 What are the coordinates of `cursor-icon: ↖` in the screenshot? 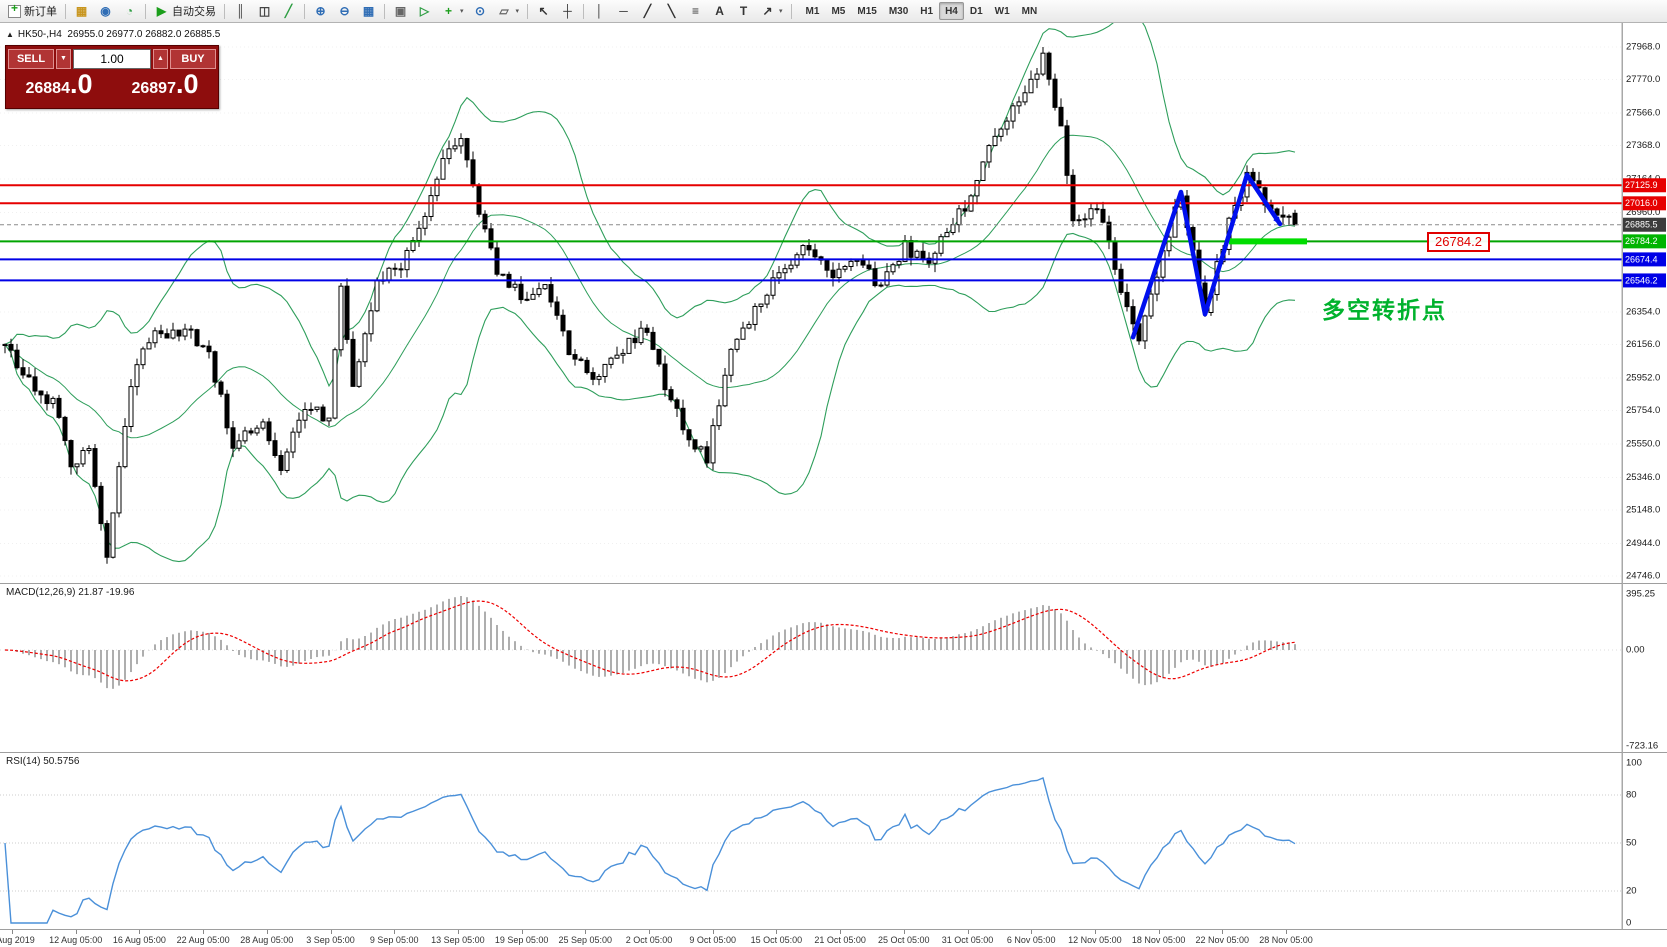 It's located at (543, 11).